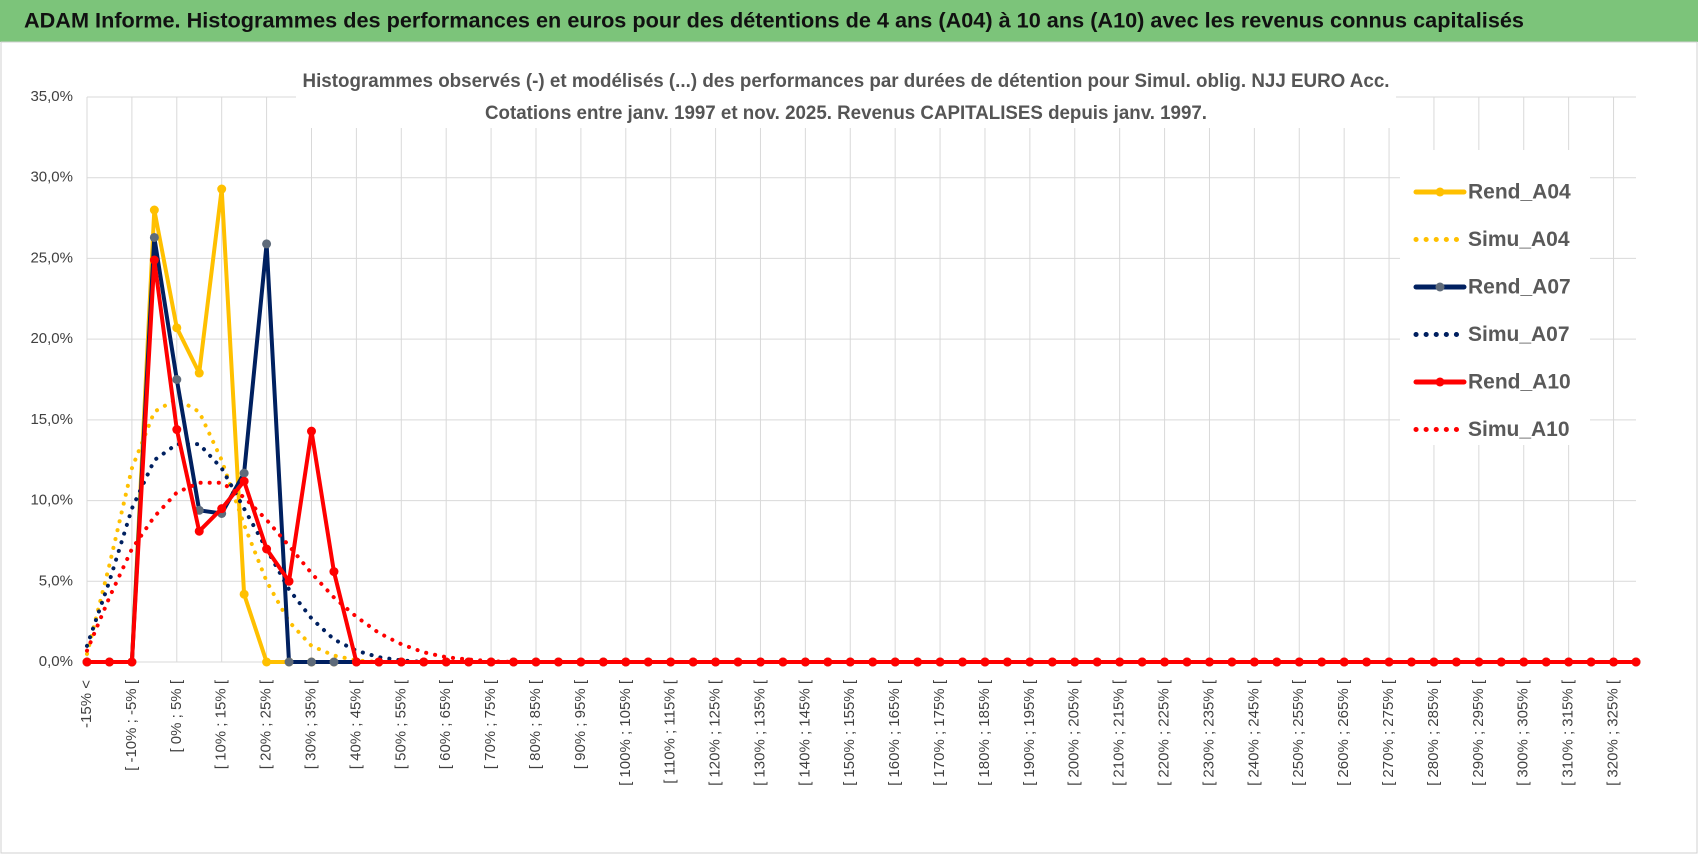 The image size is (1698, 854). What do you see at coordinates (1208, 732) in the screenshot?
I see `x-tick-label: [ 230% ; 235% [` at bounding box center [1208, 732].